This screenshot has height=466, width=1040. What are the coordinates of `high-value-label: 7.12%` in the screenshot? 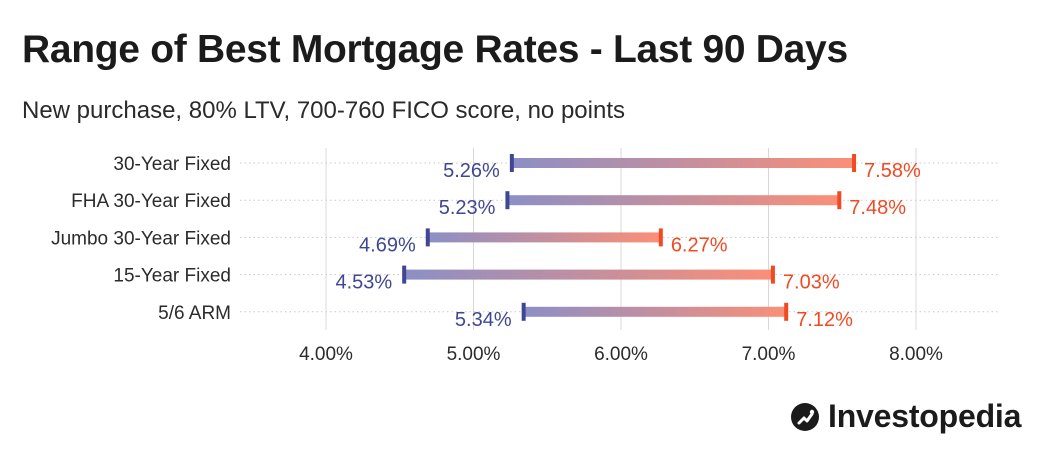 It's located at (824, 320).